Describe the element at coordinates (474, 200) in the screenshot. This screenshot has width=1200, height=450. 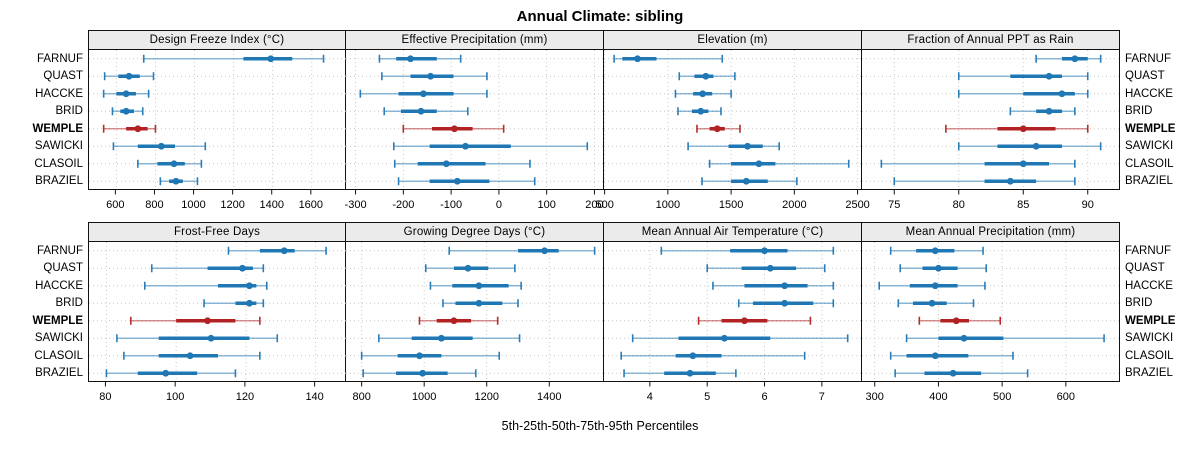
I see `axis-canvas: -300 -200 -100 0 100 200` at that location.